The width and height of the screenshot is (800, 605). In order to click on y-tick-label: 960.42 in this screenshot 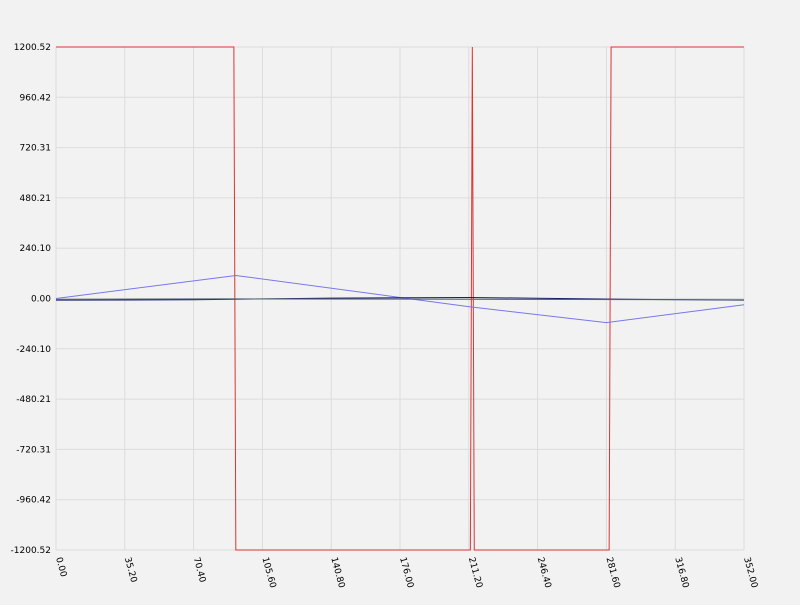, I will do `click(36, 98)`.